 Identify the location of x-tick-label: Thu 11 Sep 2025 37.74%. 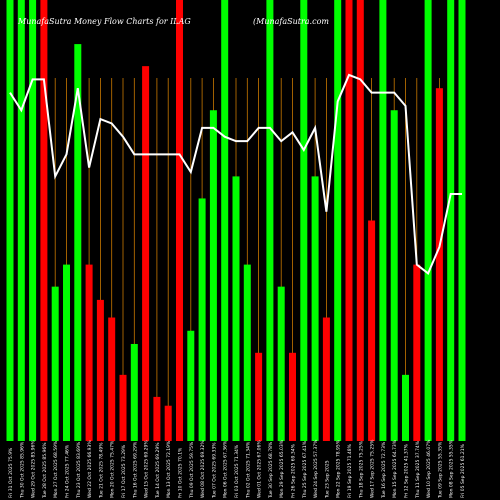
(418, 469).